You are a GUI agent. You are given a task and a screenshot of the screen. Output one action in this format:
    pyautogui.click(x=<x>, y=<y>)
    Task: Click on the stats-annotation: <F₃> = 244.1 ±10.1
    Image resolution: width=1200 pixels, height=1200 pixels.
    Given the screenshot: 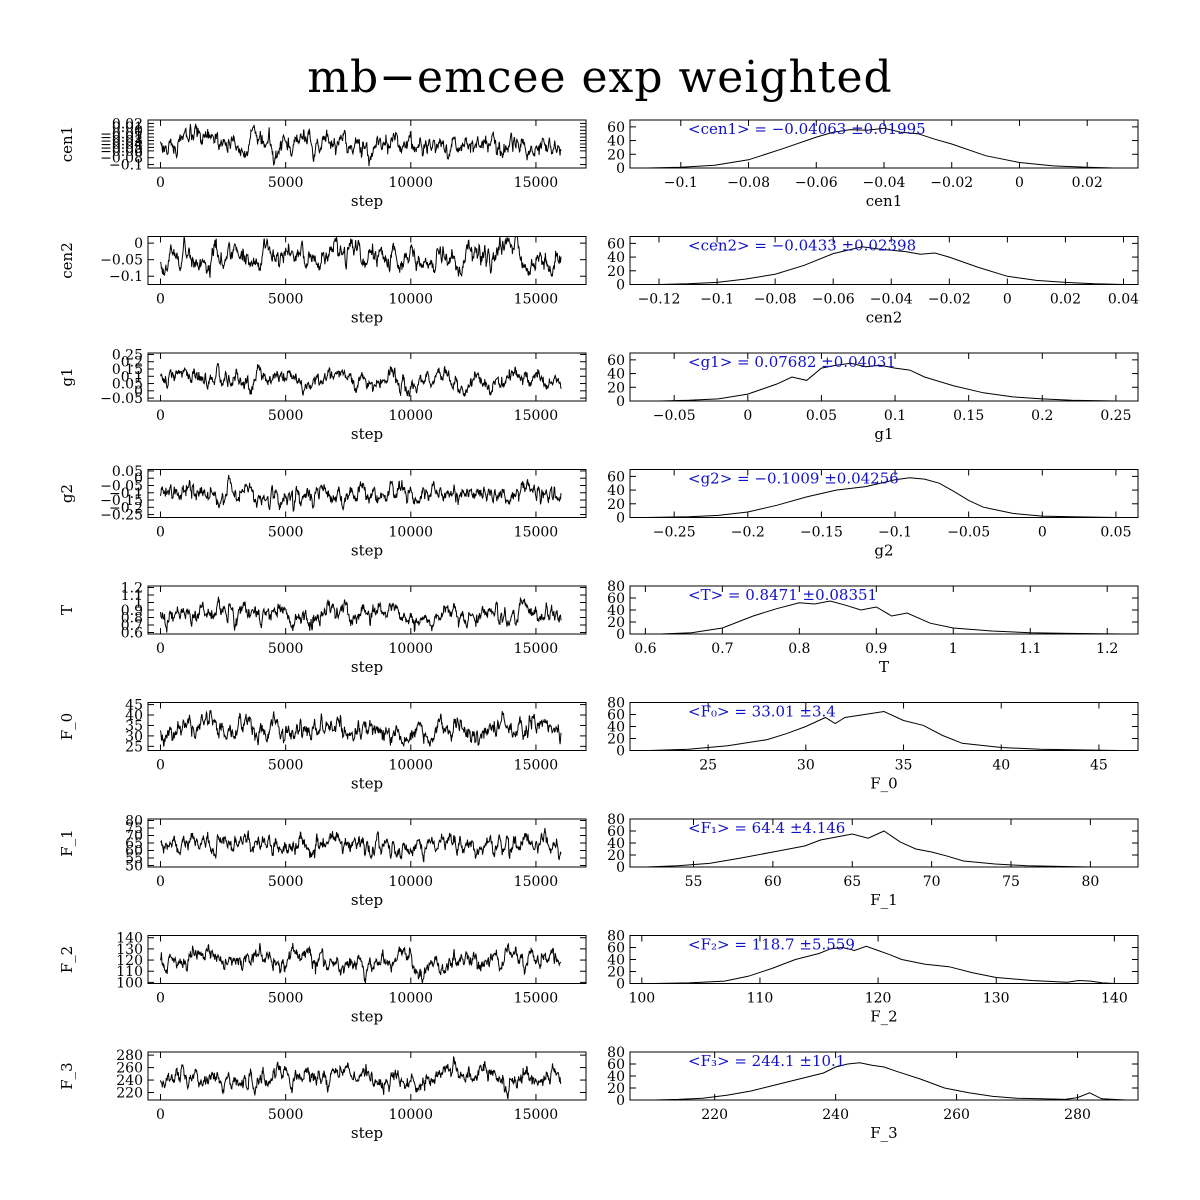 What is the action you would take?
    pyautogui.click(x=766, y=1061)
    